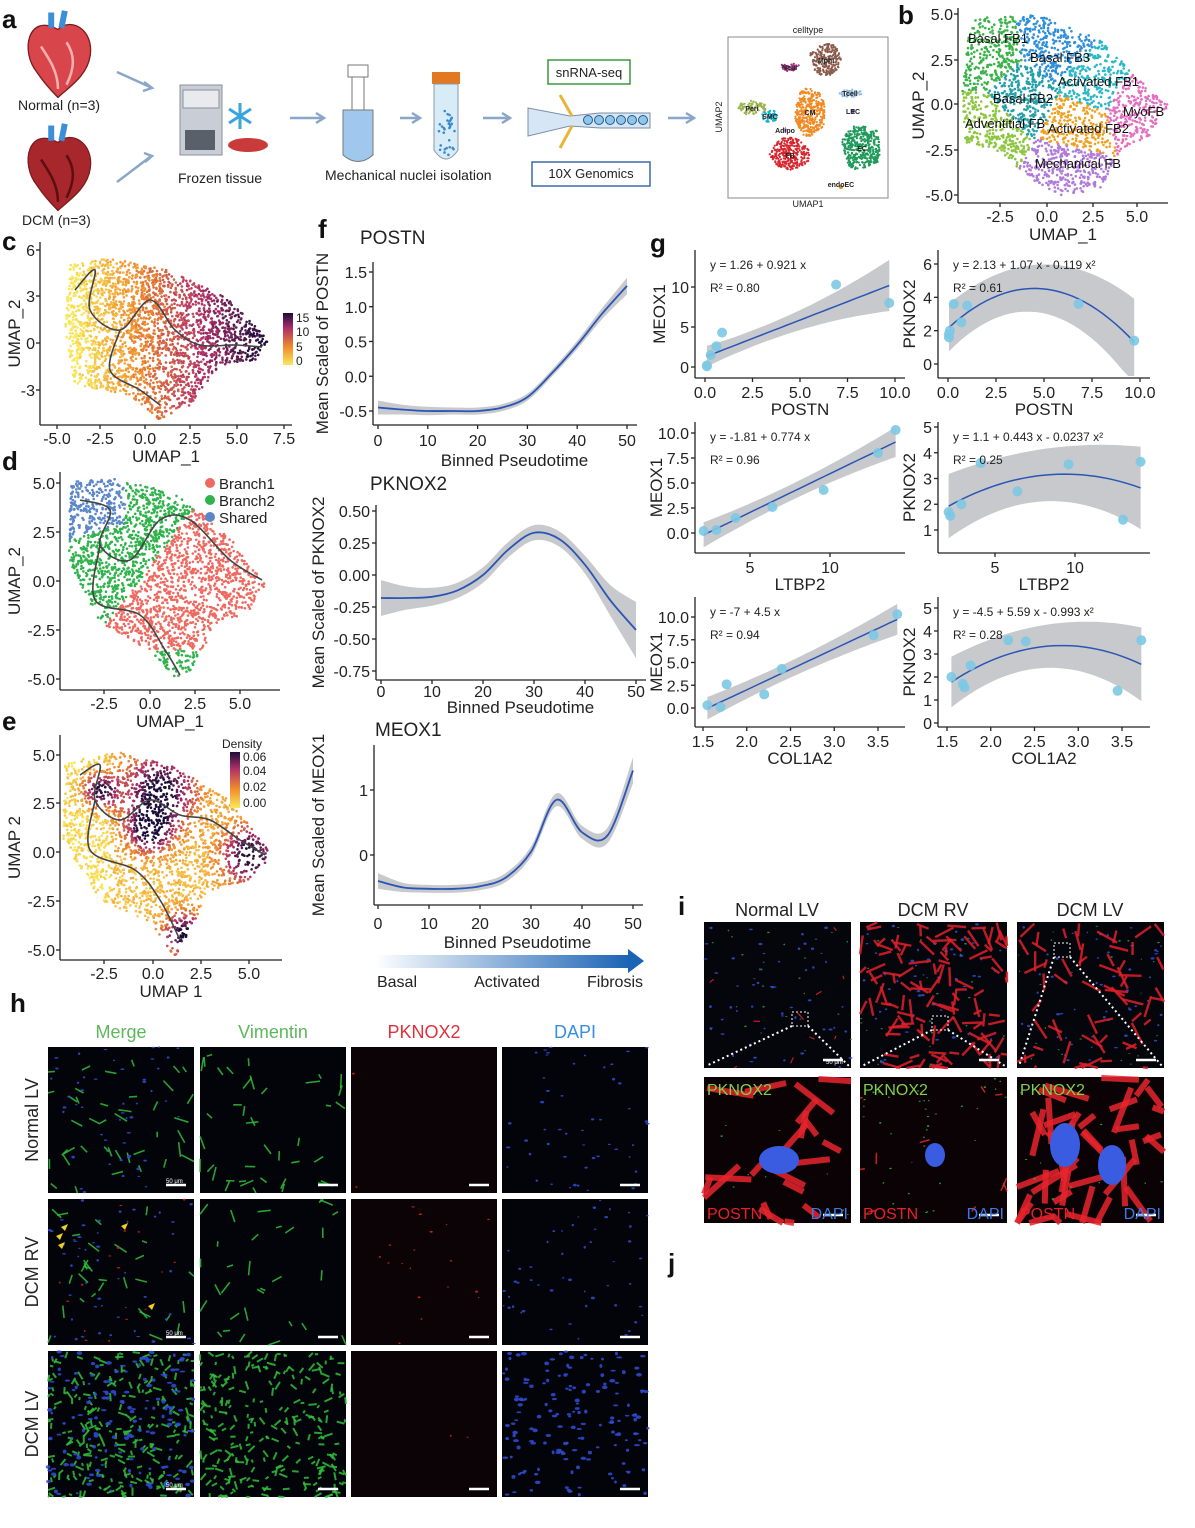 The image size is (1195, 1528). What do you see at coordinates (719, 116) in the screenshot?
I see `celltype-umap-ylabel: UMAP2` at bounding box center [719, 116].